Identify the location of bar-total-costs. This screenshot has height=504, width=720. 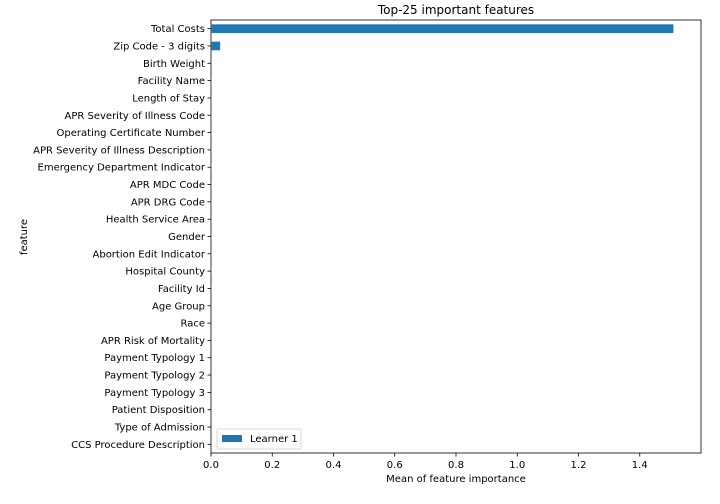
(442, 28).